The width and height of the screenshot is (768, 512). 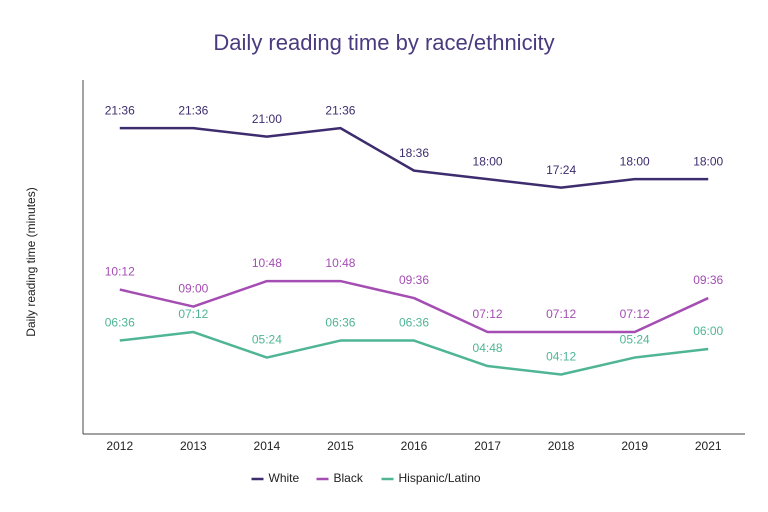 What do you see at coordinates (340, 446) in the screenshot?
I see `x-tick-label: 2015` at bounding box center [340, 446].